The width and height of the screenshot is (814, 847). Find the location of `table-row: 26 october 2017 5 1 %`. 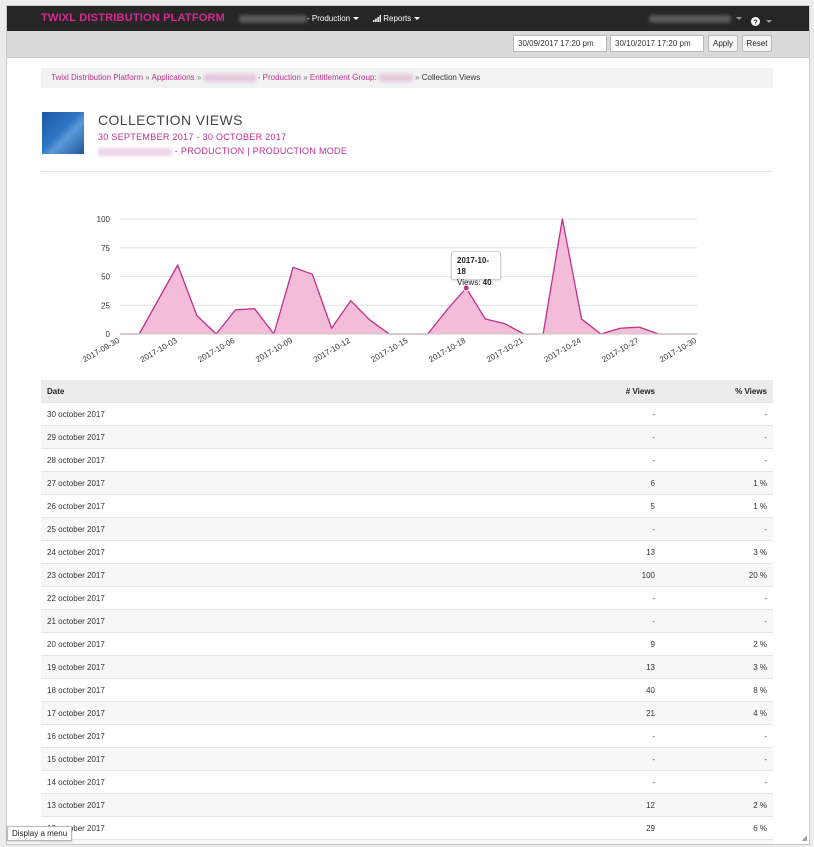

table-row: 26 october 2017 5 1 % is located at coordinates (407, 506).